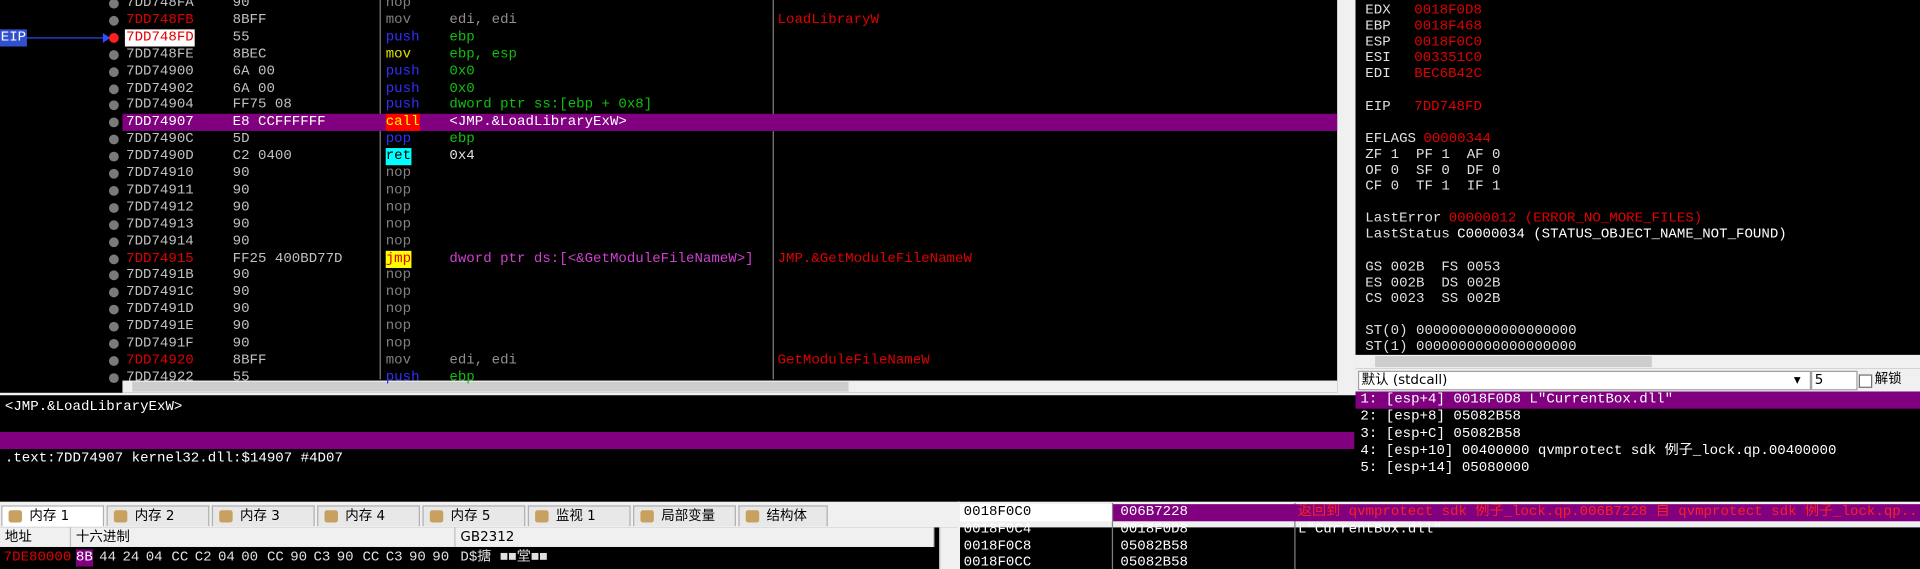  Describe the element at coordinates (262, 156) in the screenshot. I see `bytes: C2 0400` at that location.